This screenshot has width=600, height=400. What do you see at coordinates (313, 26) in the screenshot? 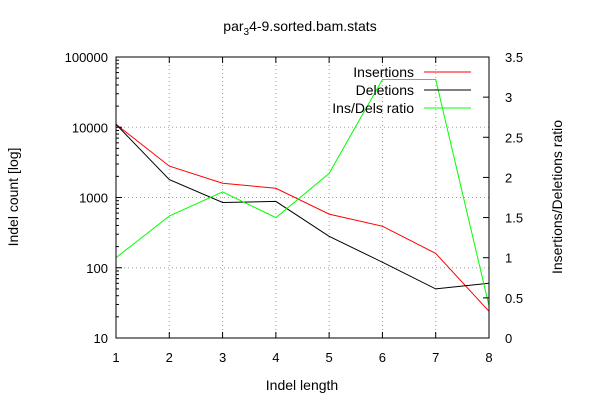
I see `chart-title-rest: 4-9.sorted.bam.stats` at bounding box center [313, 26].